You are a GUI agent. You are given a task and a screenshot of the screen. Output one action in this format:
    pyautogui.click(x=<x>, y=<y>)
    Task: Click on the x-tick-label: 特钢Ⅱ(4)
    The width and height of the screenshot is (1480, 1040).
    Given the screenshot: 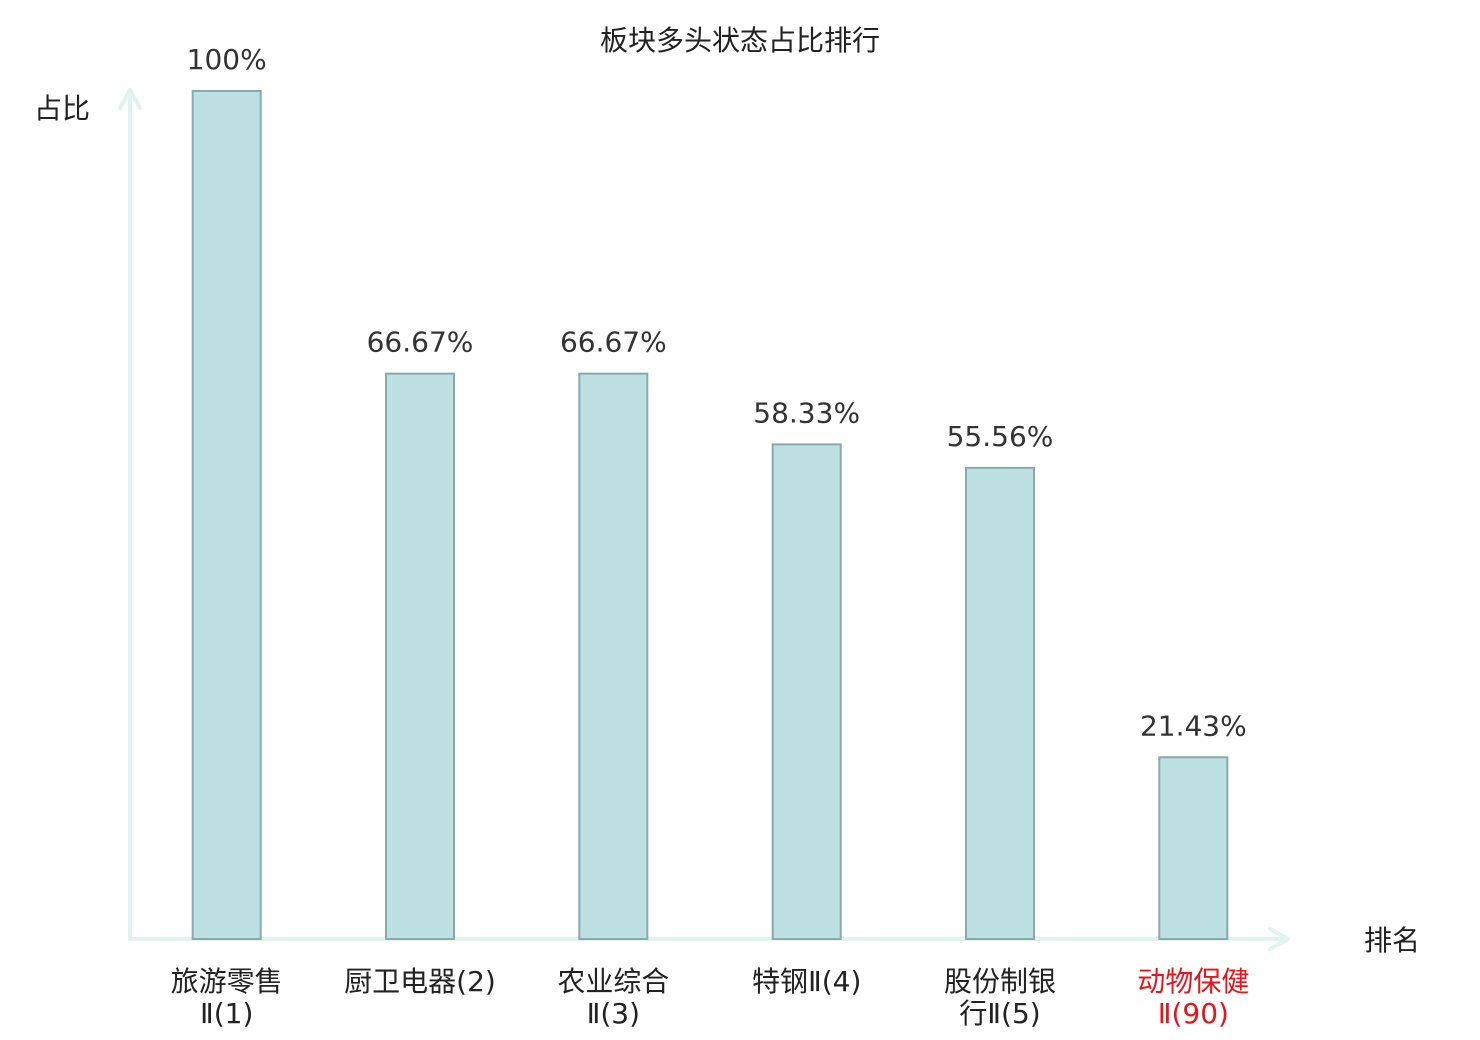 What is the action you would take?
    pyautogui.click(x=806, y=981)
    